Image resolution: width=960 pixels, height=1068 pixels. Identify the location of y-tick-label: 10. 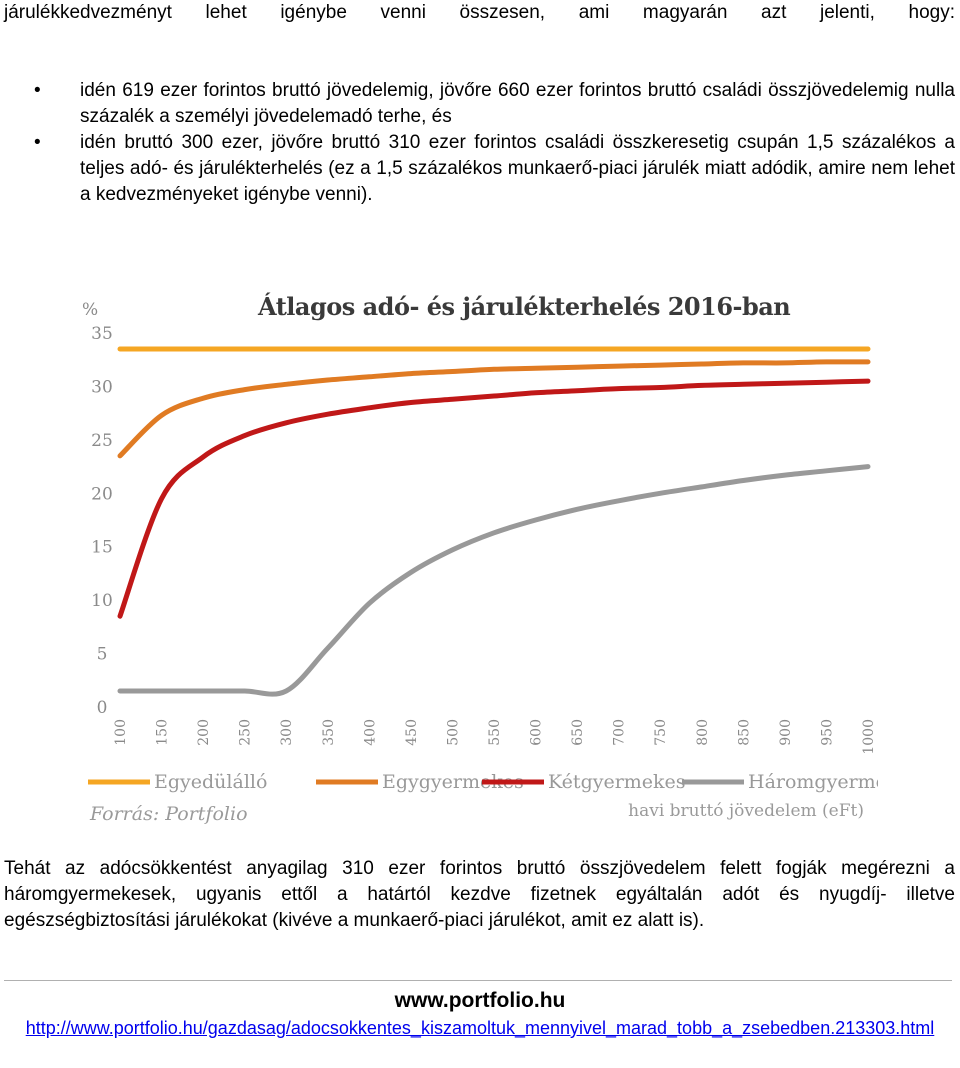
(102, 601).